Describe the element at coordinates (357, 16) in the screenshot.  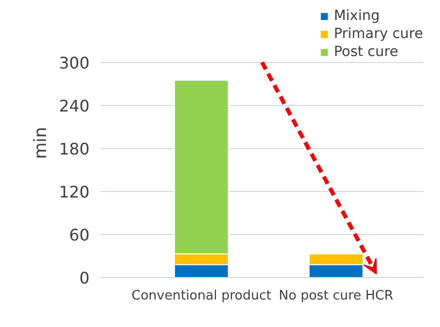
I see `legend-label: Mixing` at that location.